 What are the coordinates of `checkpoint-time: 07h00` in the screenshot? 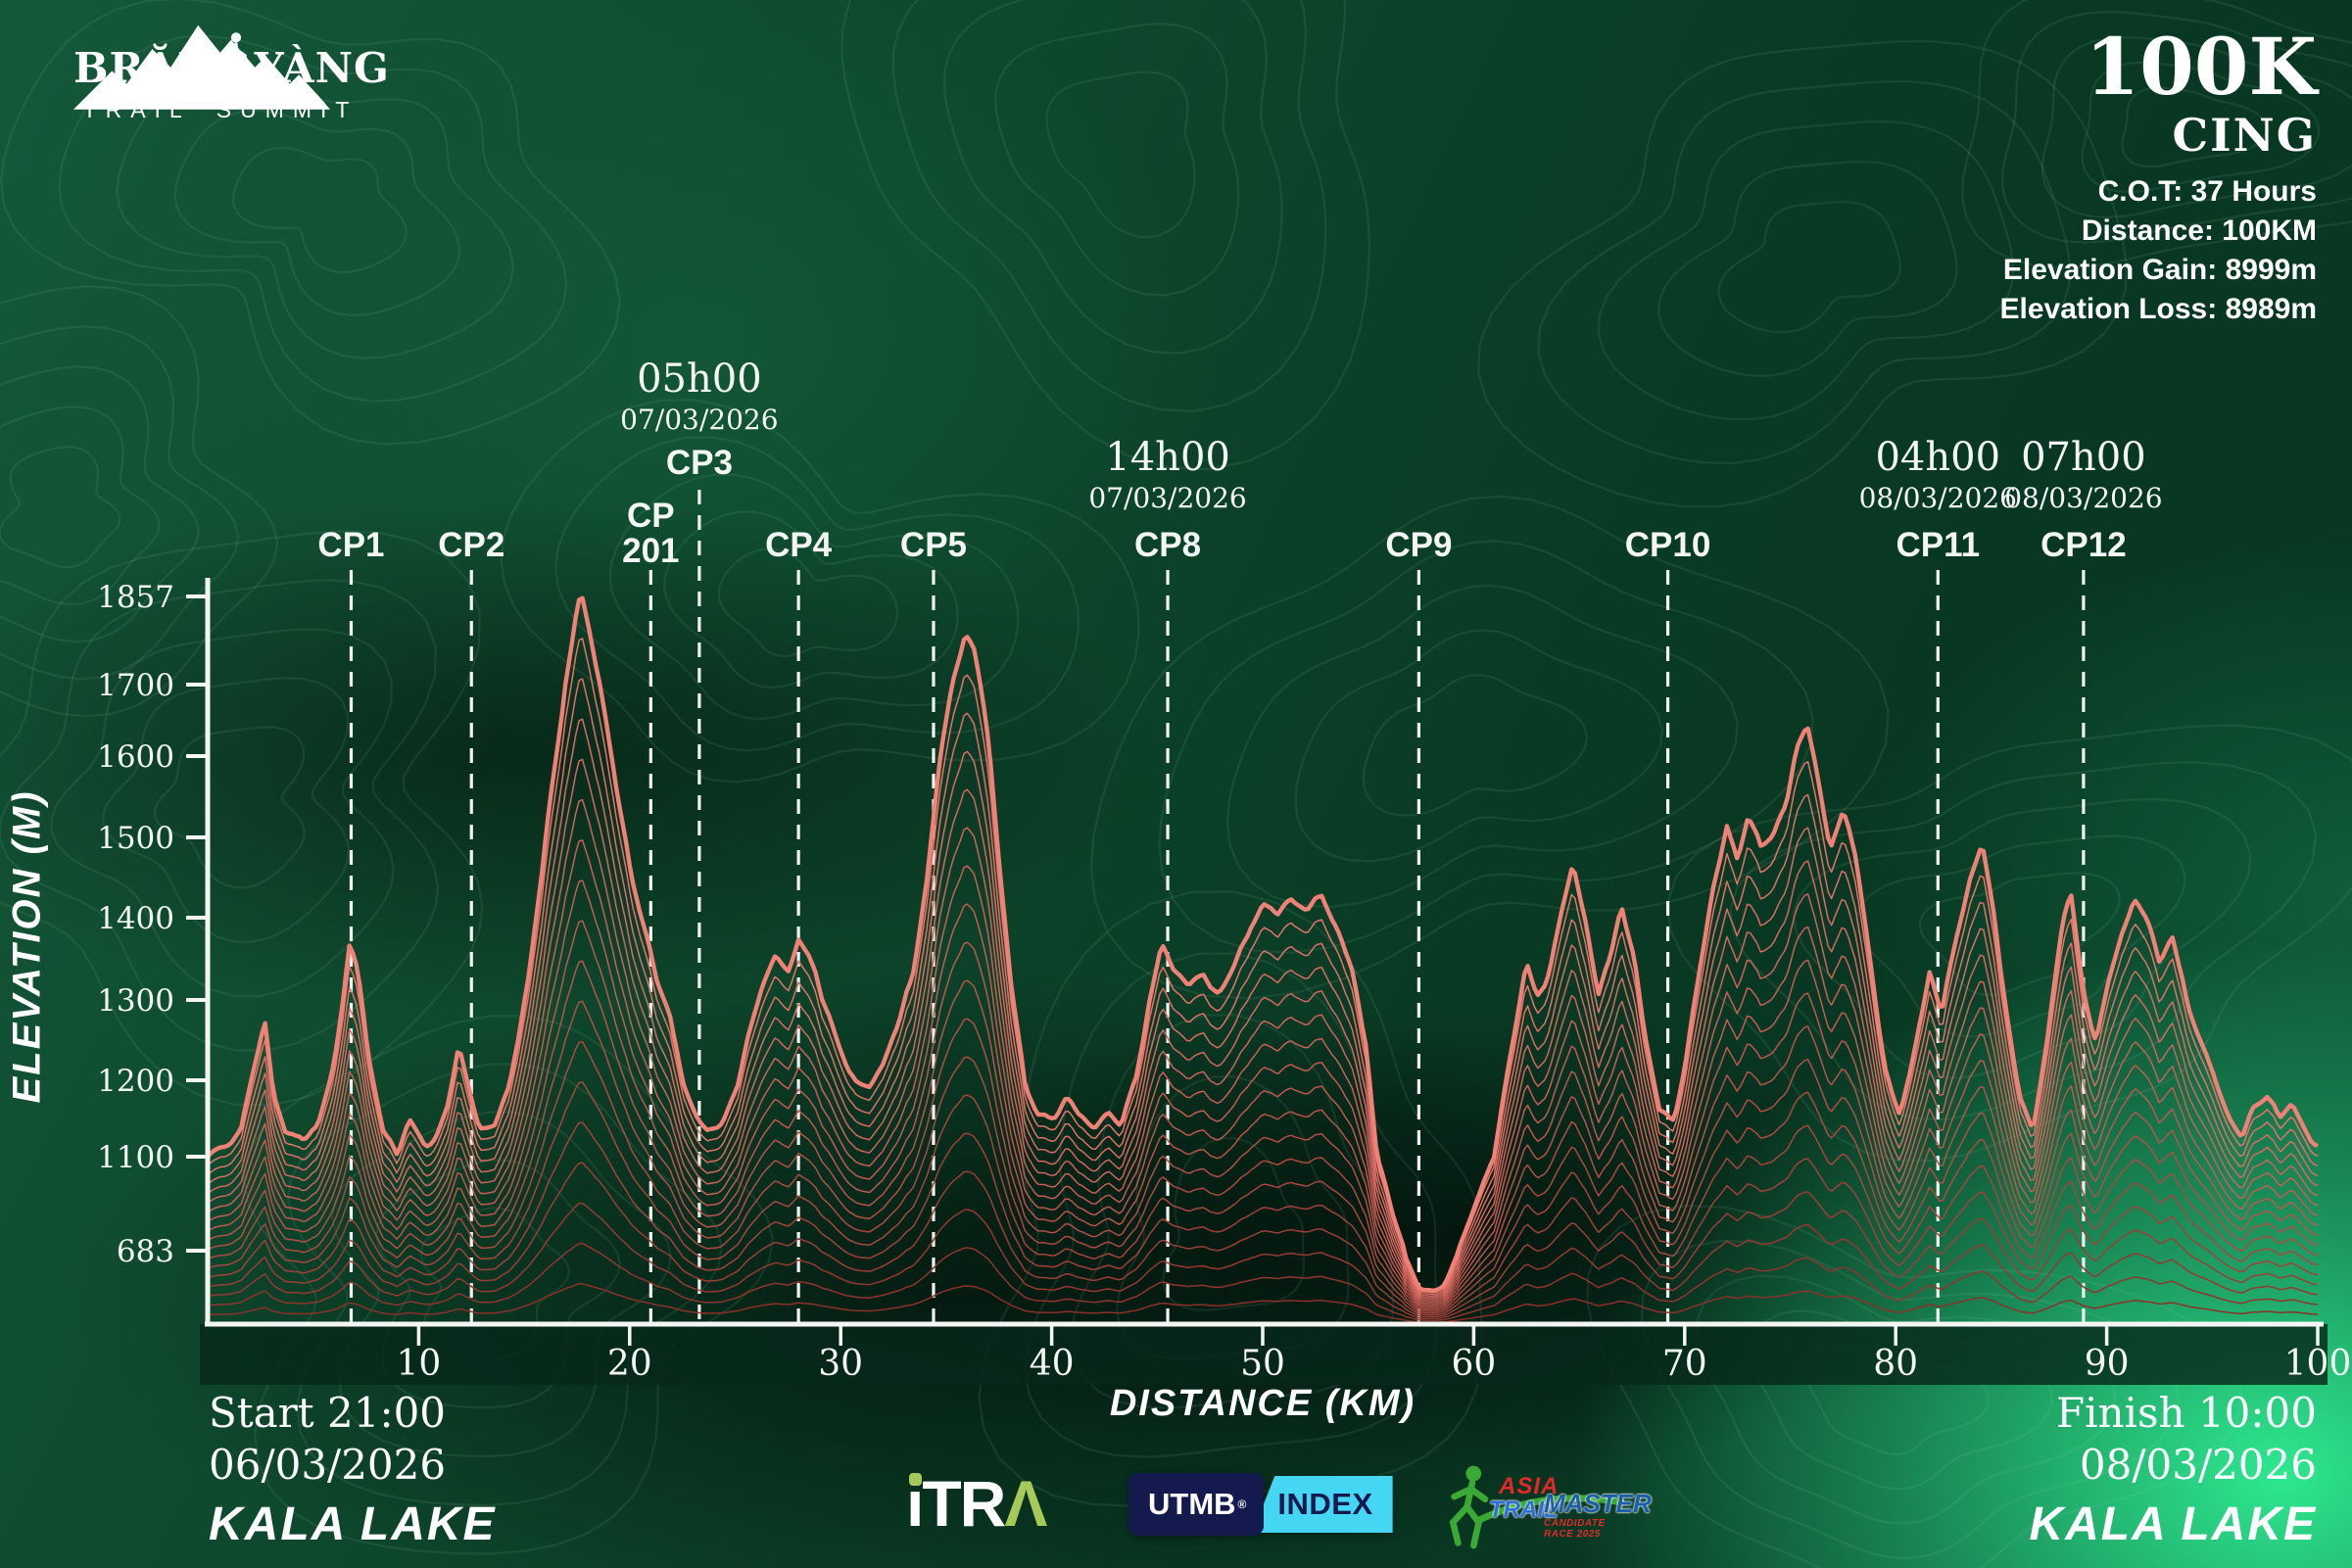 It's located at (2083, 457).